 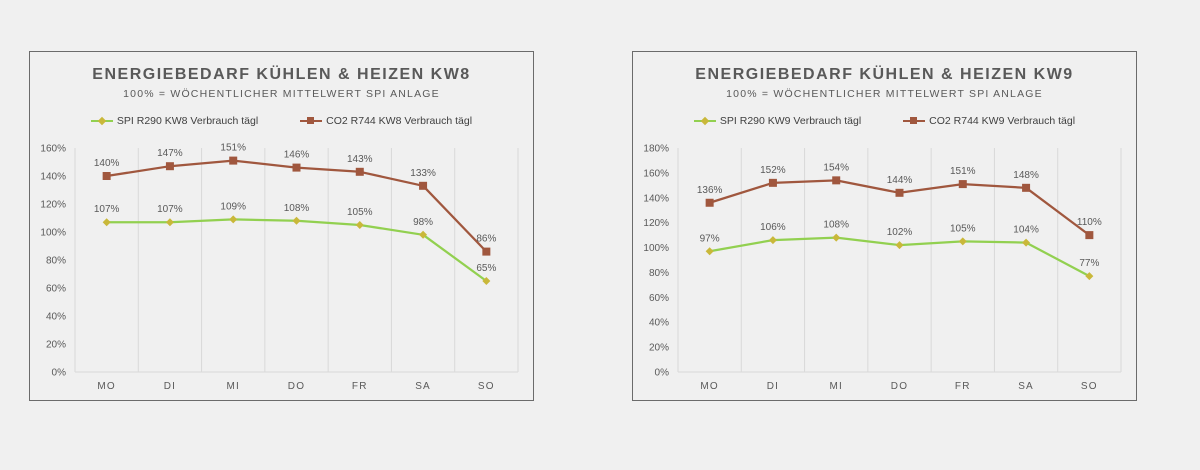 What do you see at coordinates (1002, 121) in the screenshot?
I see `legend-label-co2: CO2 R744 KW9 Verbrauch tägl` at bounding box center [1002, 121].